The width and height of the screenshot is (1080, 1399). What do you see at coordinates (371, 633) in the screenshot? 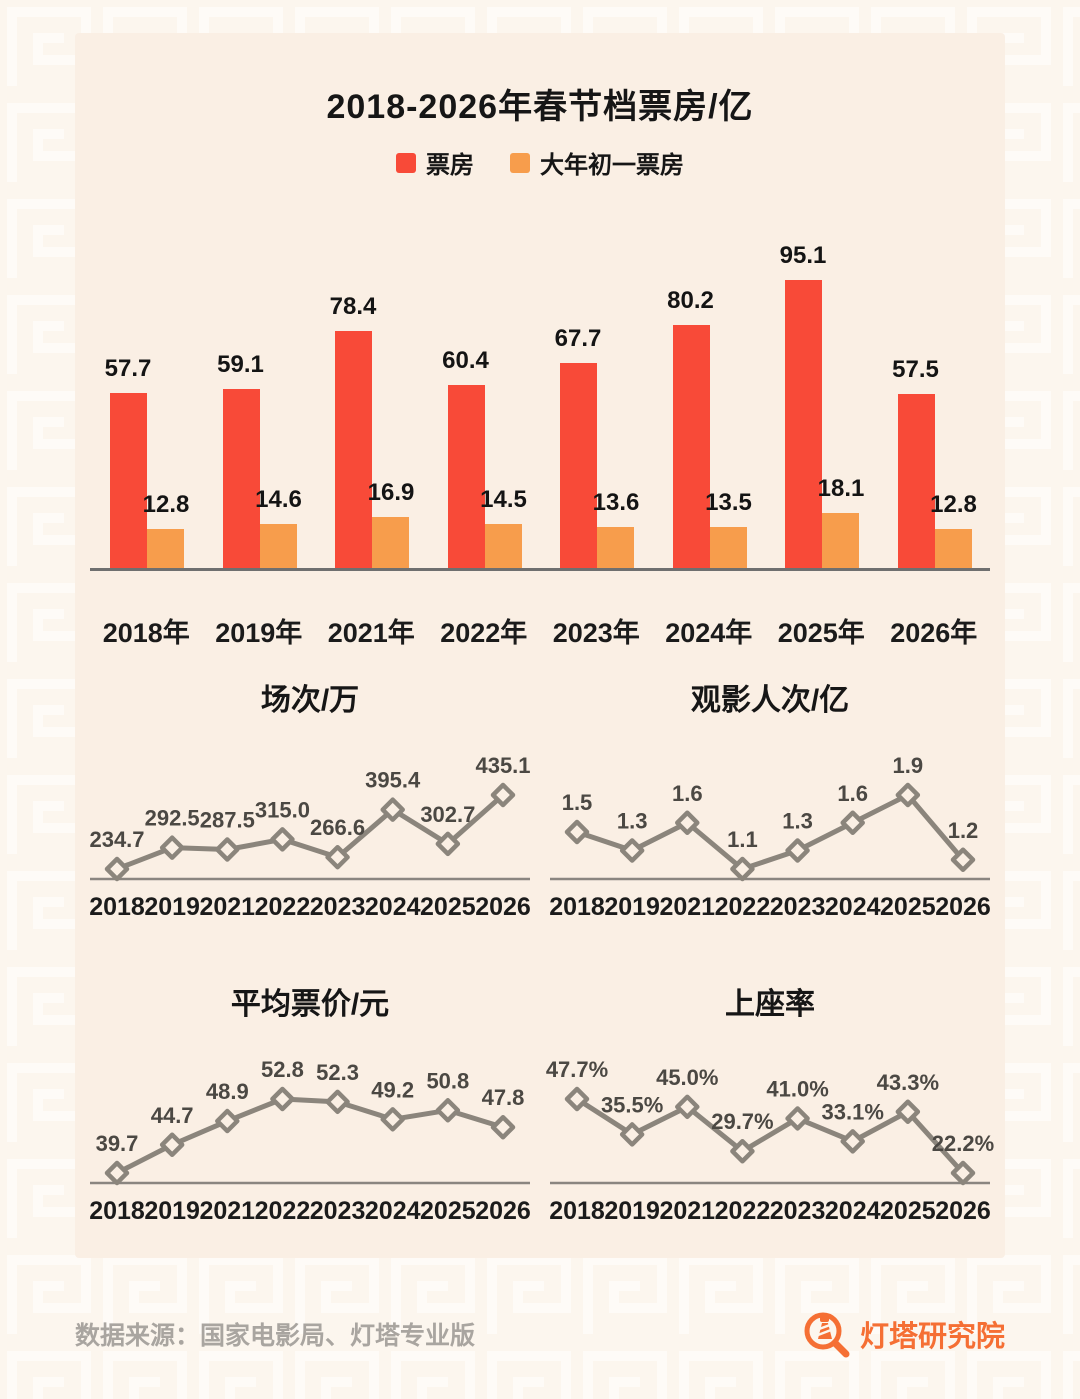
I see `axis-label-2021年: 2021年` at bounding box center [371, 633].